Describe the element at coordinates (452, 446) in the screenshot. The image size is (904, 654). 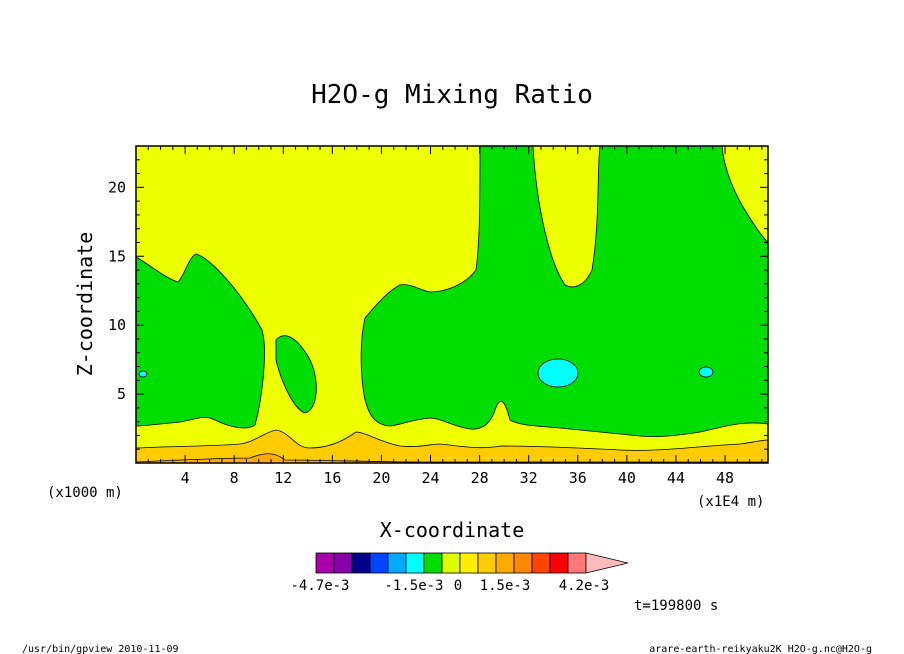
I see `contour-orange-band` at that location.